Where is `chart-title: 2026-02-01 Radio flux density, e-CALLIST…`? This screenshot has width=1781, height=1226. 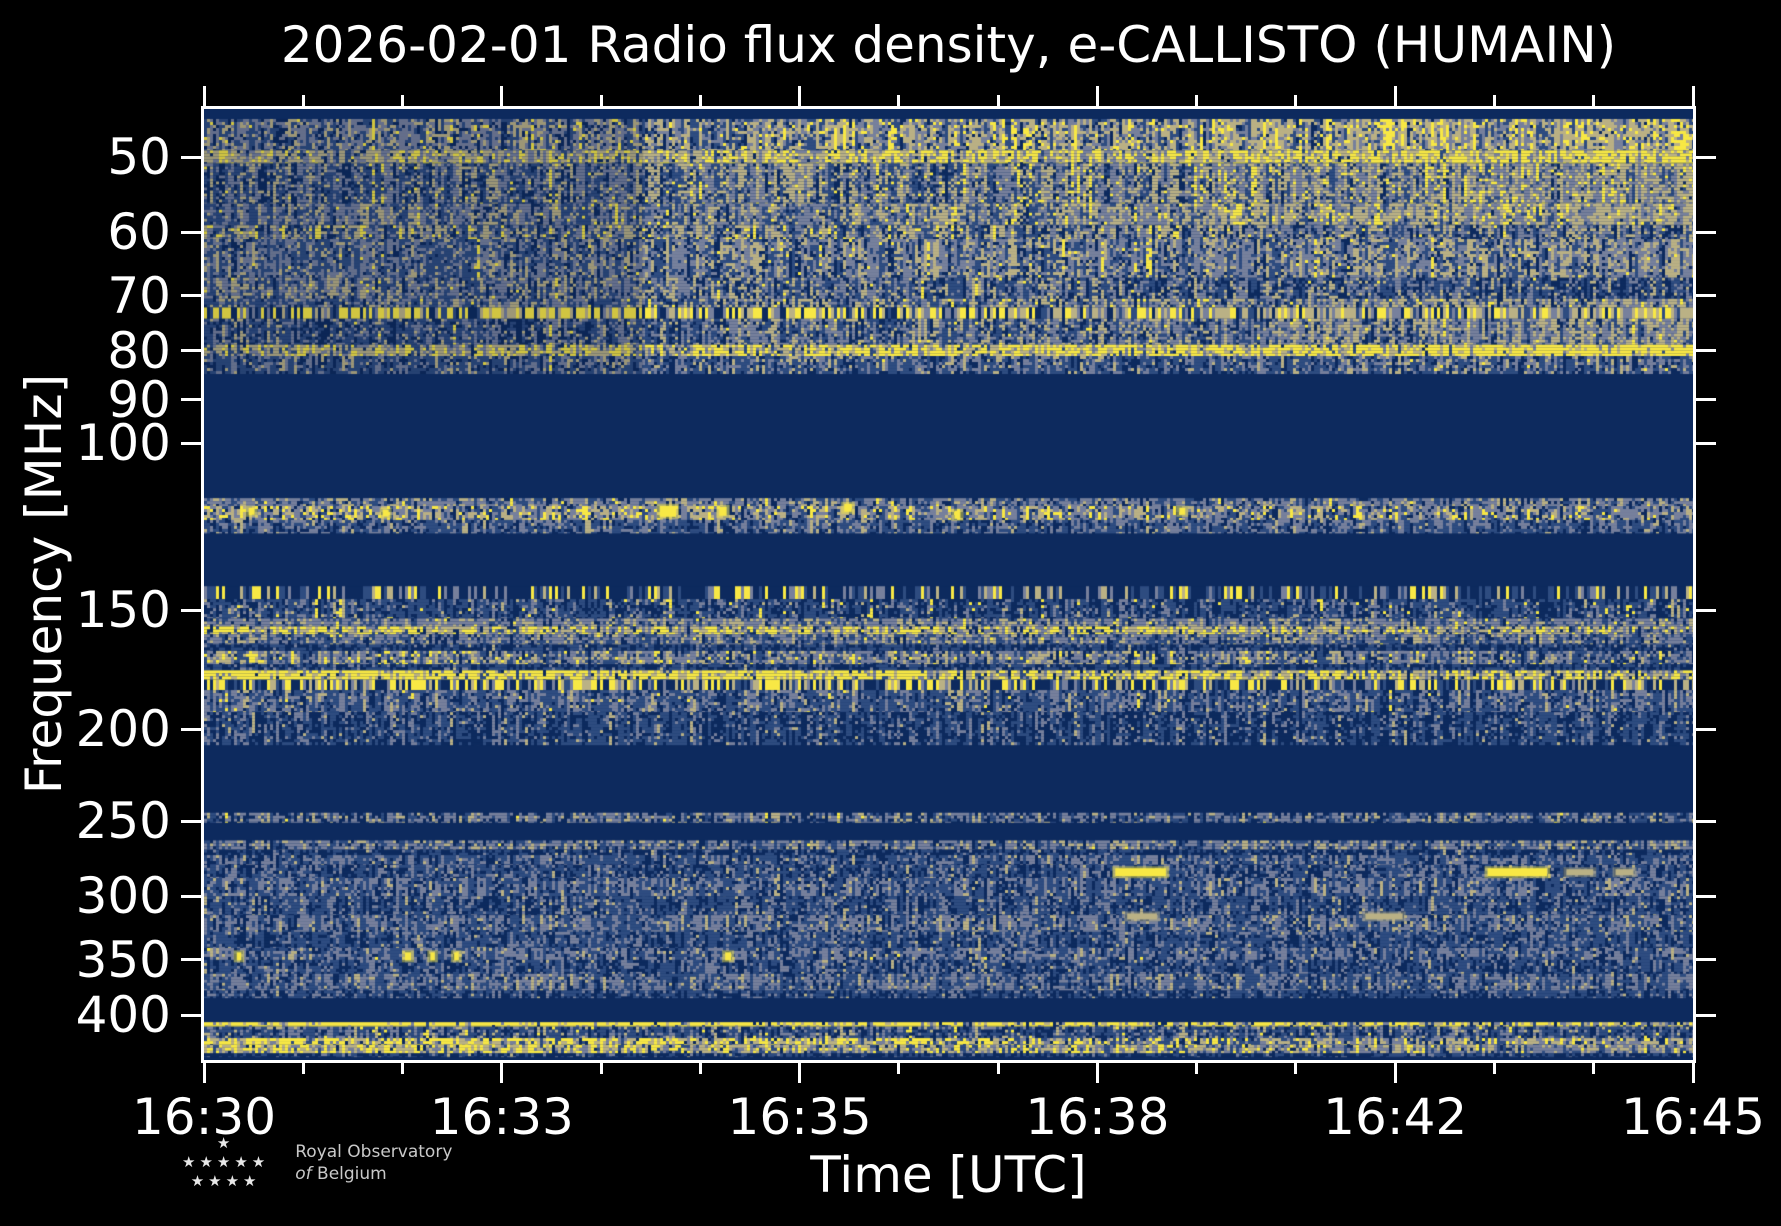 chart-title: 2026-02-01 Radio flux density, e-CALLIST… is located at coordinates (948, 45).